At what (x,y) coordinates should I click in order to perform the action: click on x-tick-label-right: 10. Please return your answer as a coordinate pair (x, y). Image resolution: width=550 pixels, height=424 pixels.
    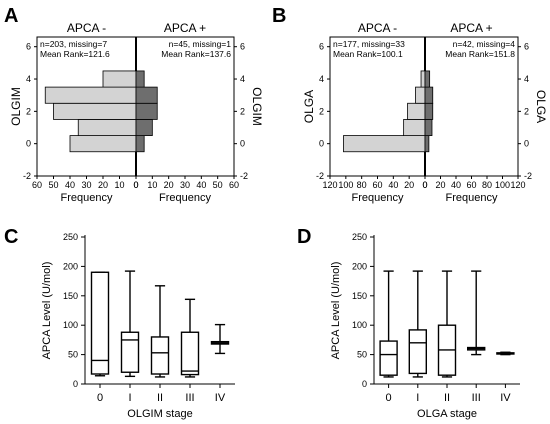
    Looking at the image, I should click on (152, 185).